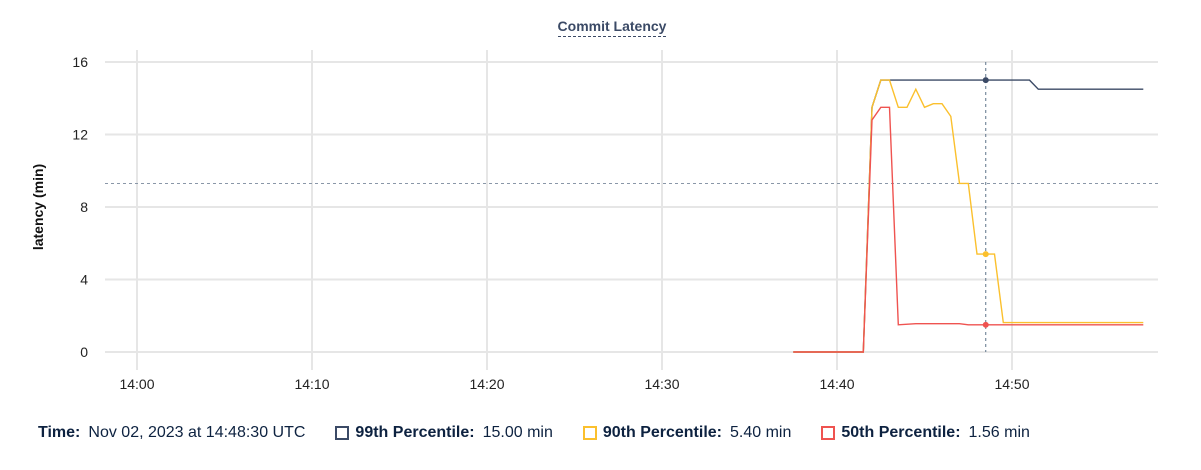 This screenshot has height=470, width=1201. I want to click on chart-title-text: Commit Latency, so click(612, 27).